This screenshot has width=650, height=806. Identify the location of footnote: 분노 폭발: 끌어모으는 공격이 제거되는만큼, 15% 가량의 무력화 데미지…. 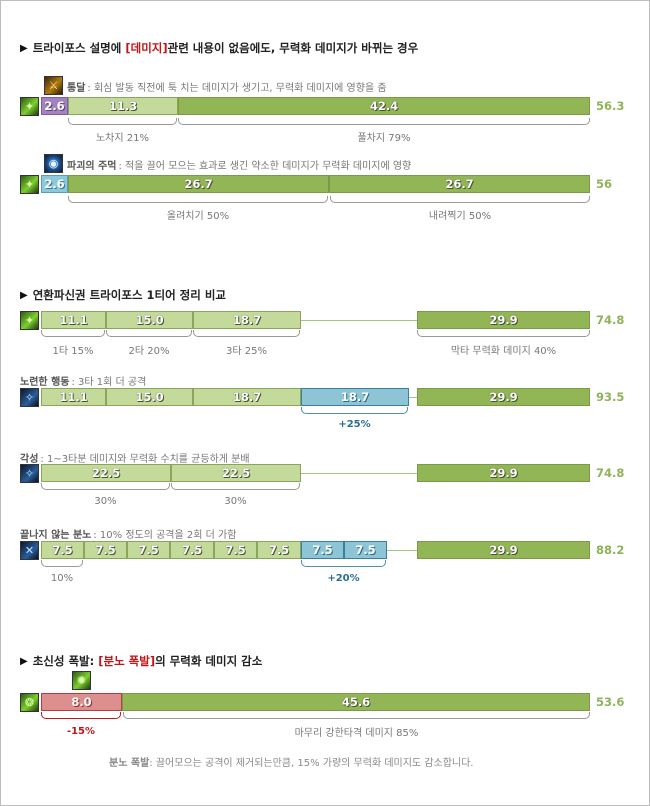
(291, 763).